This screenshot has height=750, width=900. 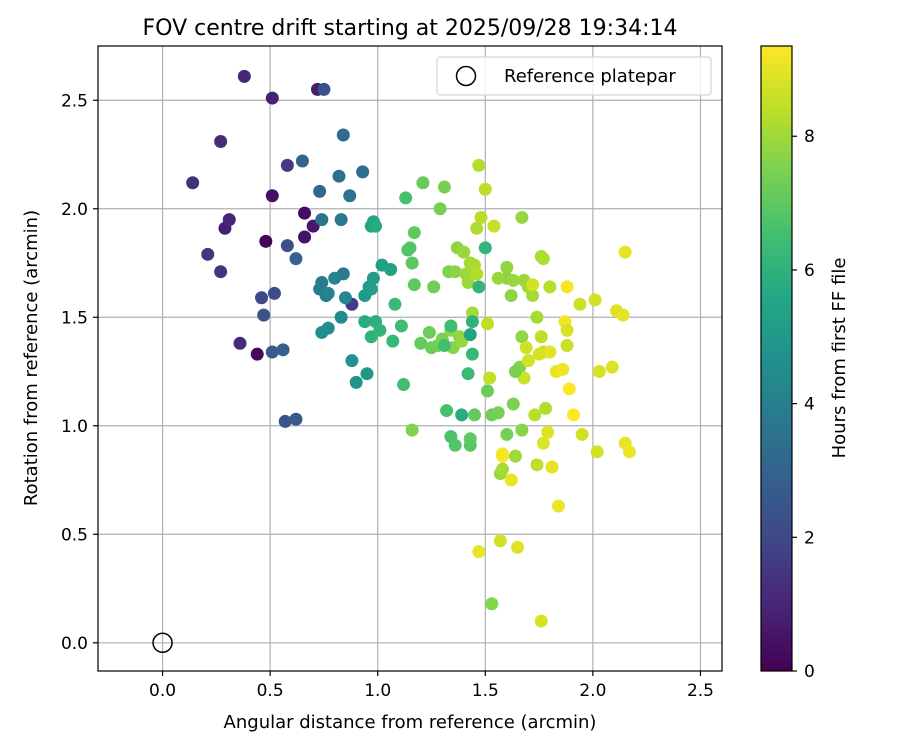 I want to click on colorbar-tick-label: 0, so click(x=809, y=672).